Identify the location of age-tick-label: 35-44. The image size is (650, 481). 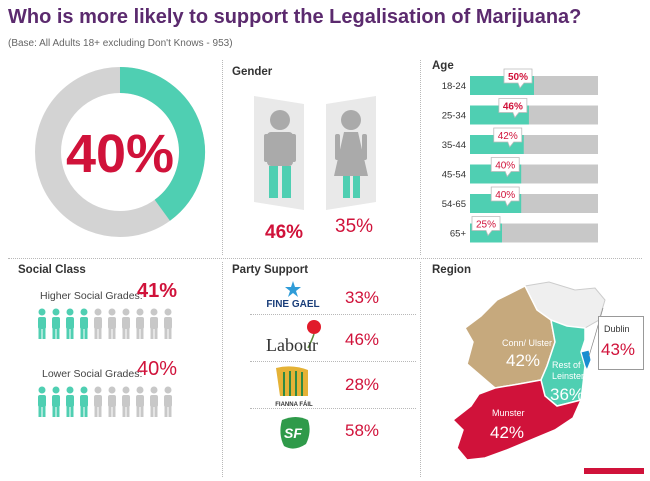
(454, 145).